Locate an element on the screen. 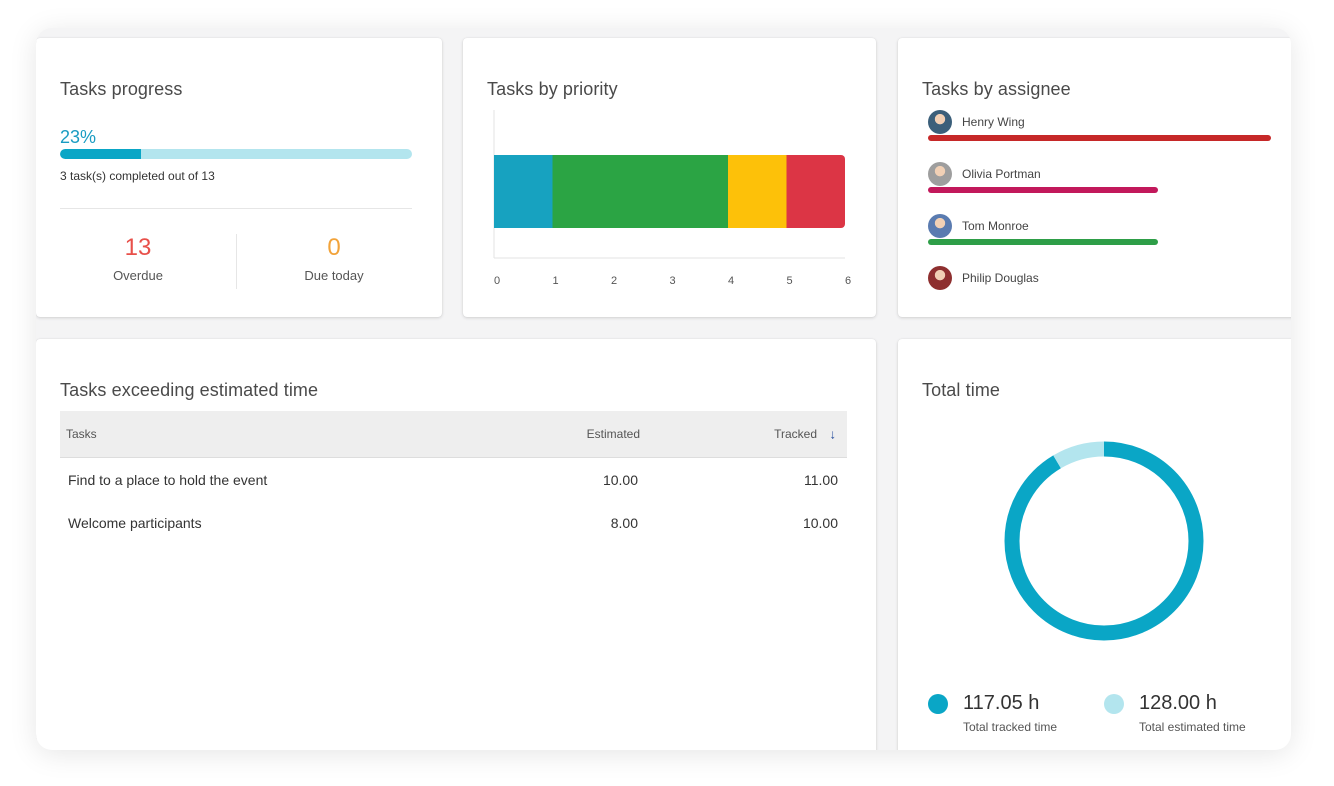  table-row: Welcome participants 8.00 10.00 is located at coordinates (453, 522).